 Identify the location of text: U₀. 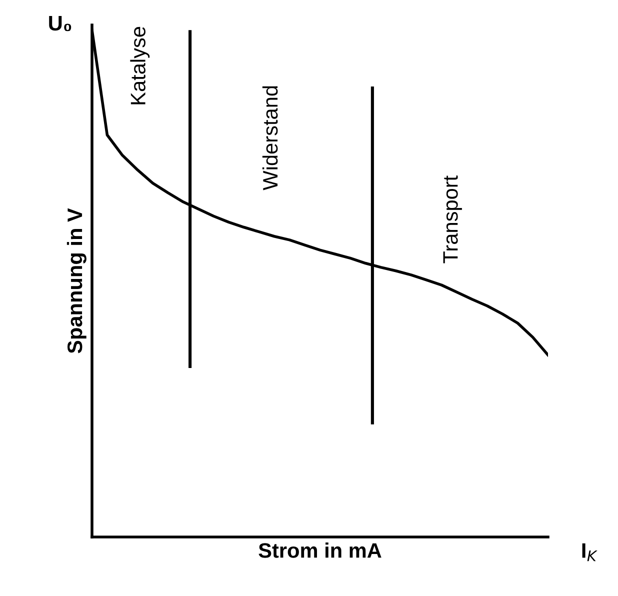
(60, 24).